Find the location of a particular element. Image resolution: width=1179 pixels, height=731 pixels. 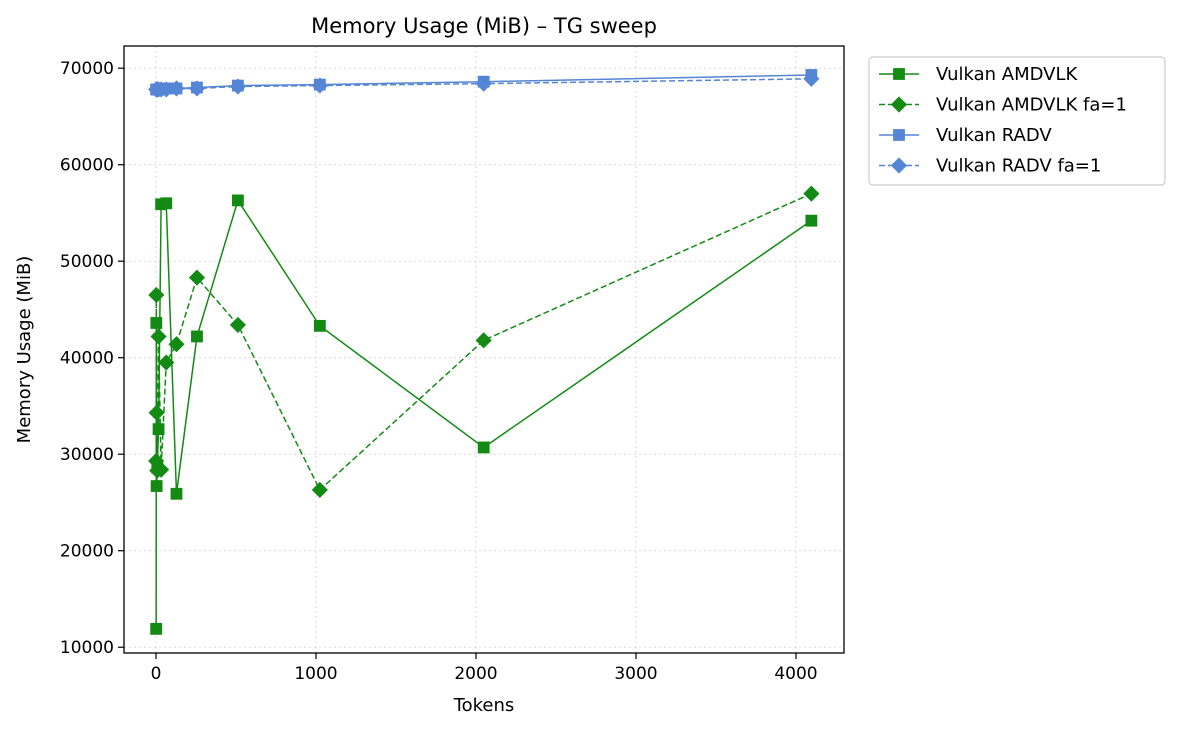

y-tick-label: 20000 is located at coordinates (87, 552).